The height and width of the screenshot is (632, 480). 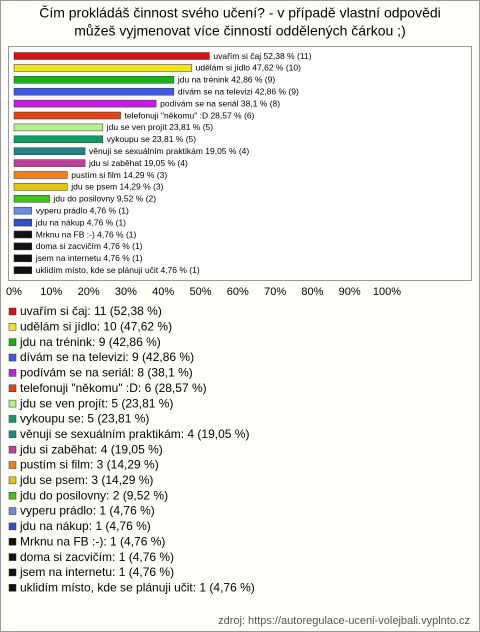 I want to click on legend-label: podívám se na seriál: 8 (38,1 %), so click(x=106, y=373).